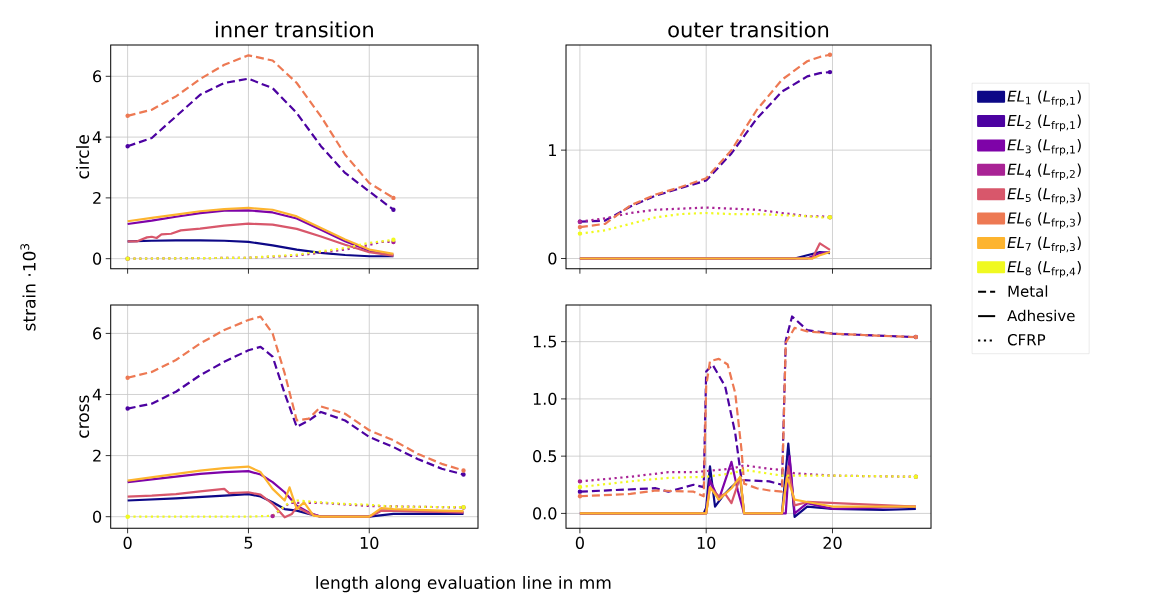  Describe the element at coordinates (545, 398) in the screenshot. I see `y-tick-label: 1.0` at that location.